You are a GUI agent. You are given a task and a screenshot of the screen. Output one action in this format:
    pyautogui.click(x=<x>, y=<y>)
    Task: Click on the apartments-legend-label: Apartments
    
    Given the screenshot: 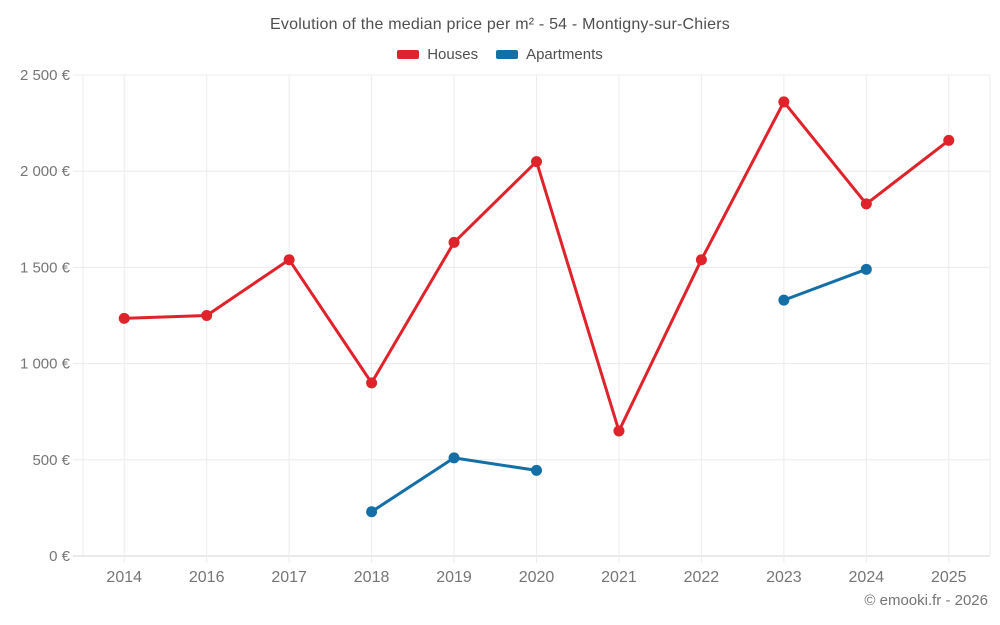 What is the action you would take?
    pyautogui.click(x=564, y=54)
    